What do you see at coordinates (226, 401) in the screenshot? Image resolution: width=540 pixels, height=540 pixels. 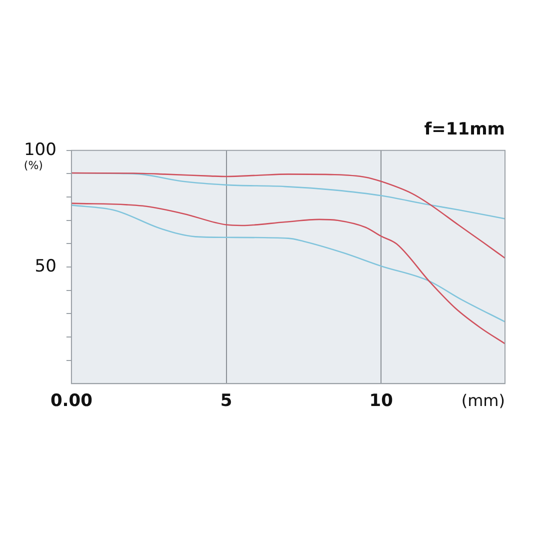 I see `x-tick-label: 5` at bounding box center [226, 401].